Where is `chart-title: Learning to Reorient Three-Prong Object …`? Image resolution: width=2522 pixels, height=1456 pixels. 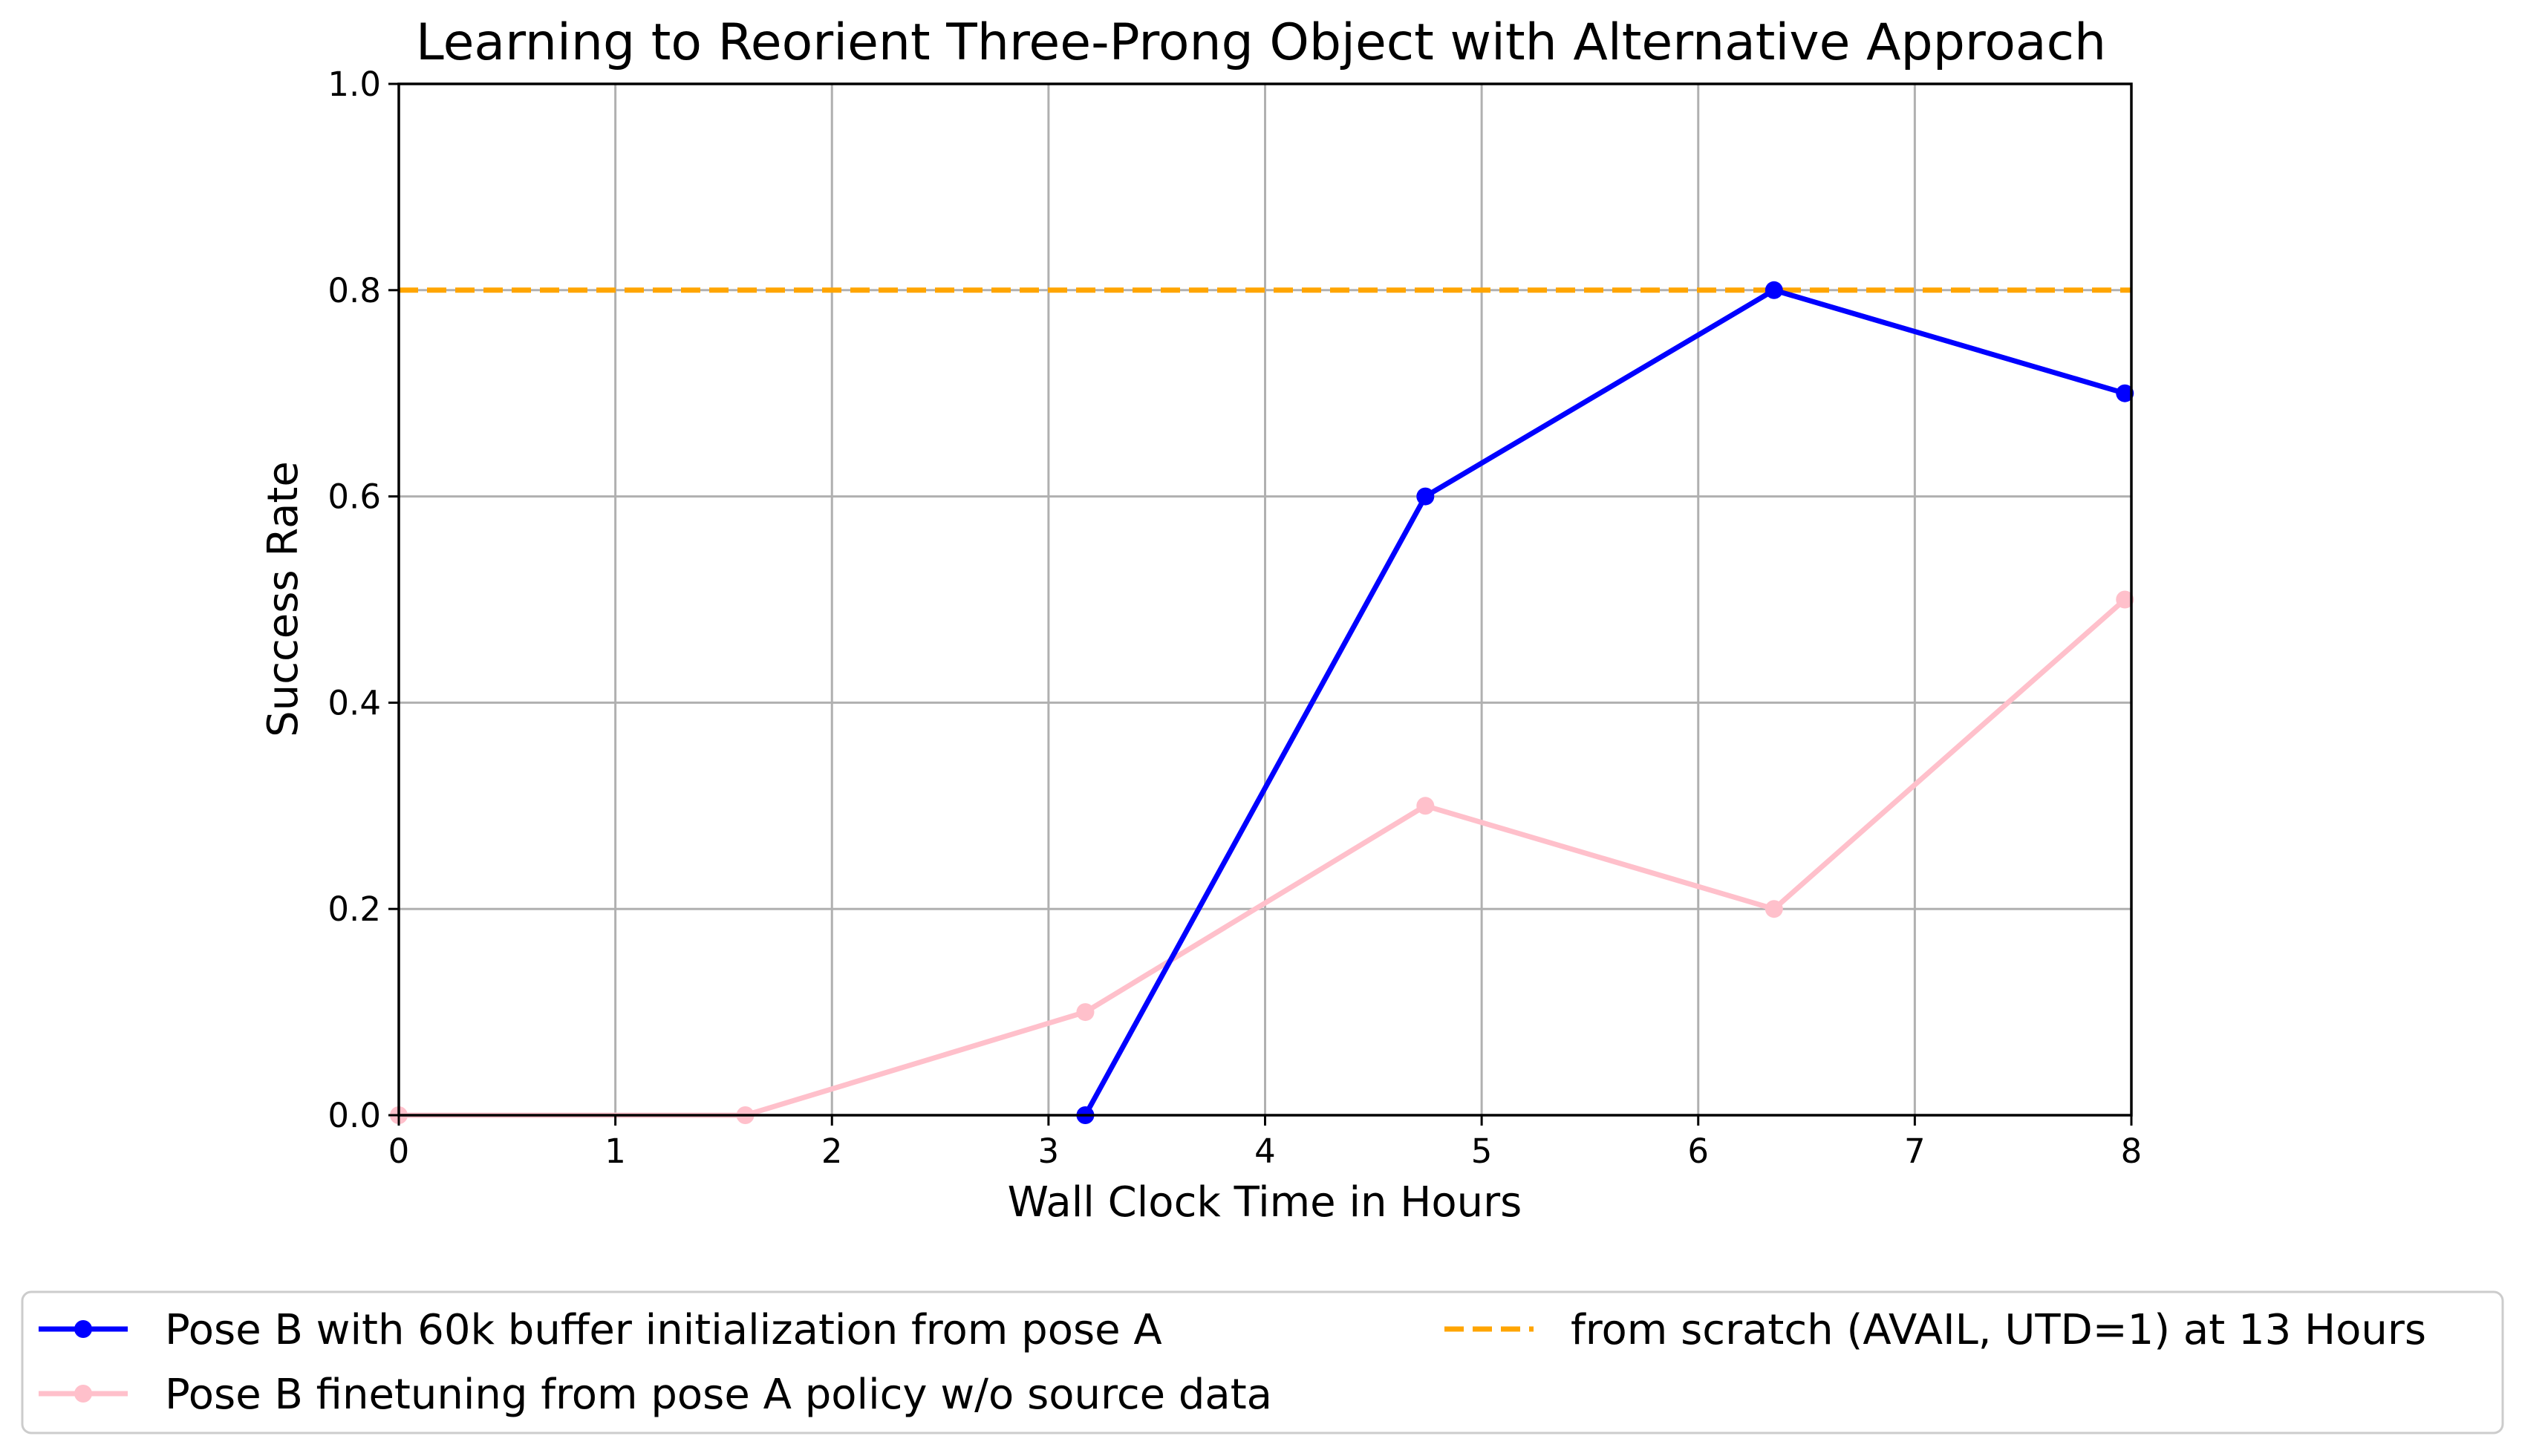
chart-title: Learning to Reorient Three-Prong Object … is located at coordinates (1261, 43).